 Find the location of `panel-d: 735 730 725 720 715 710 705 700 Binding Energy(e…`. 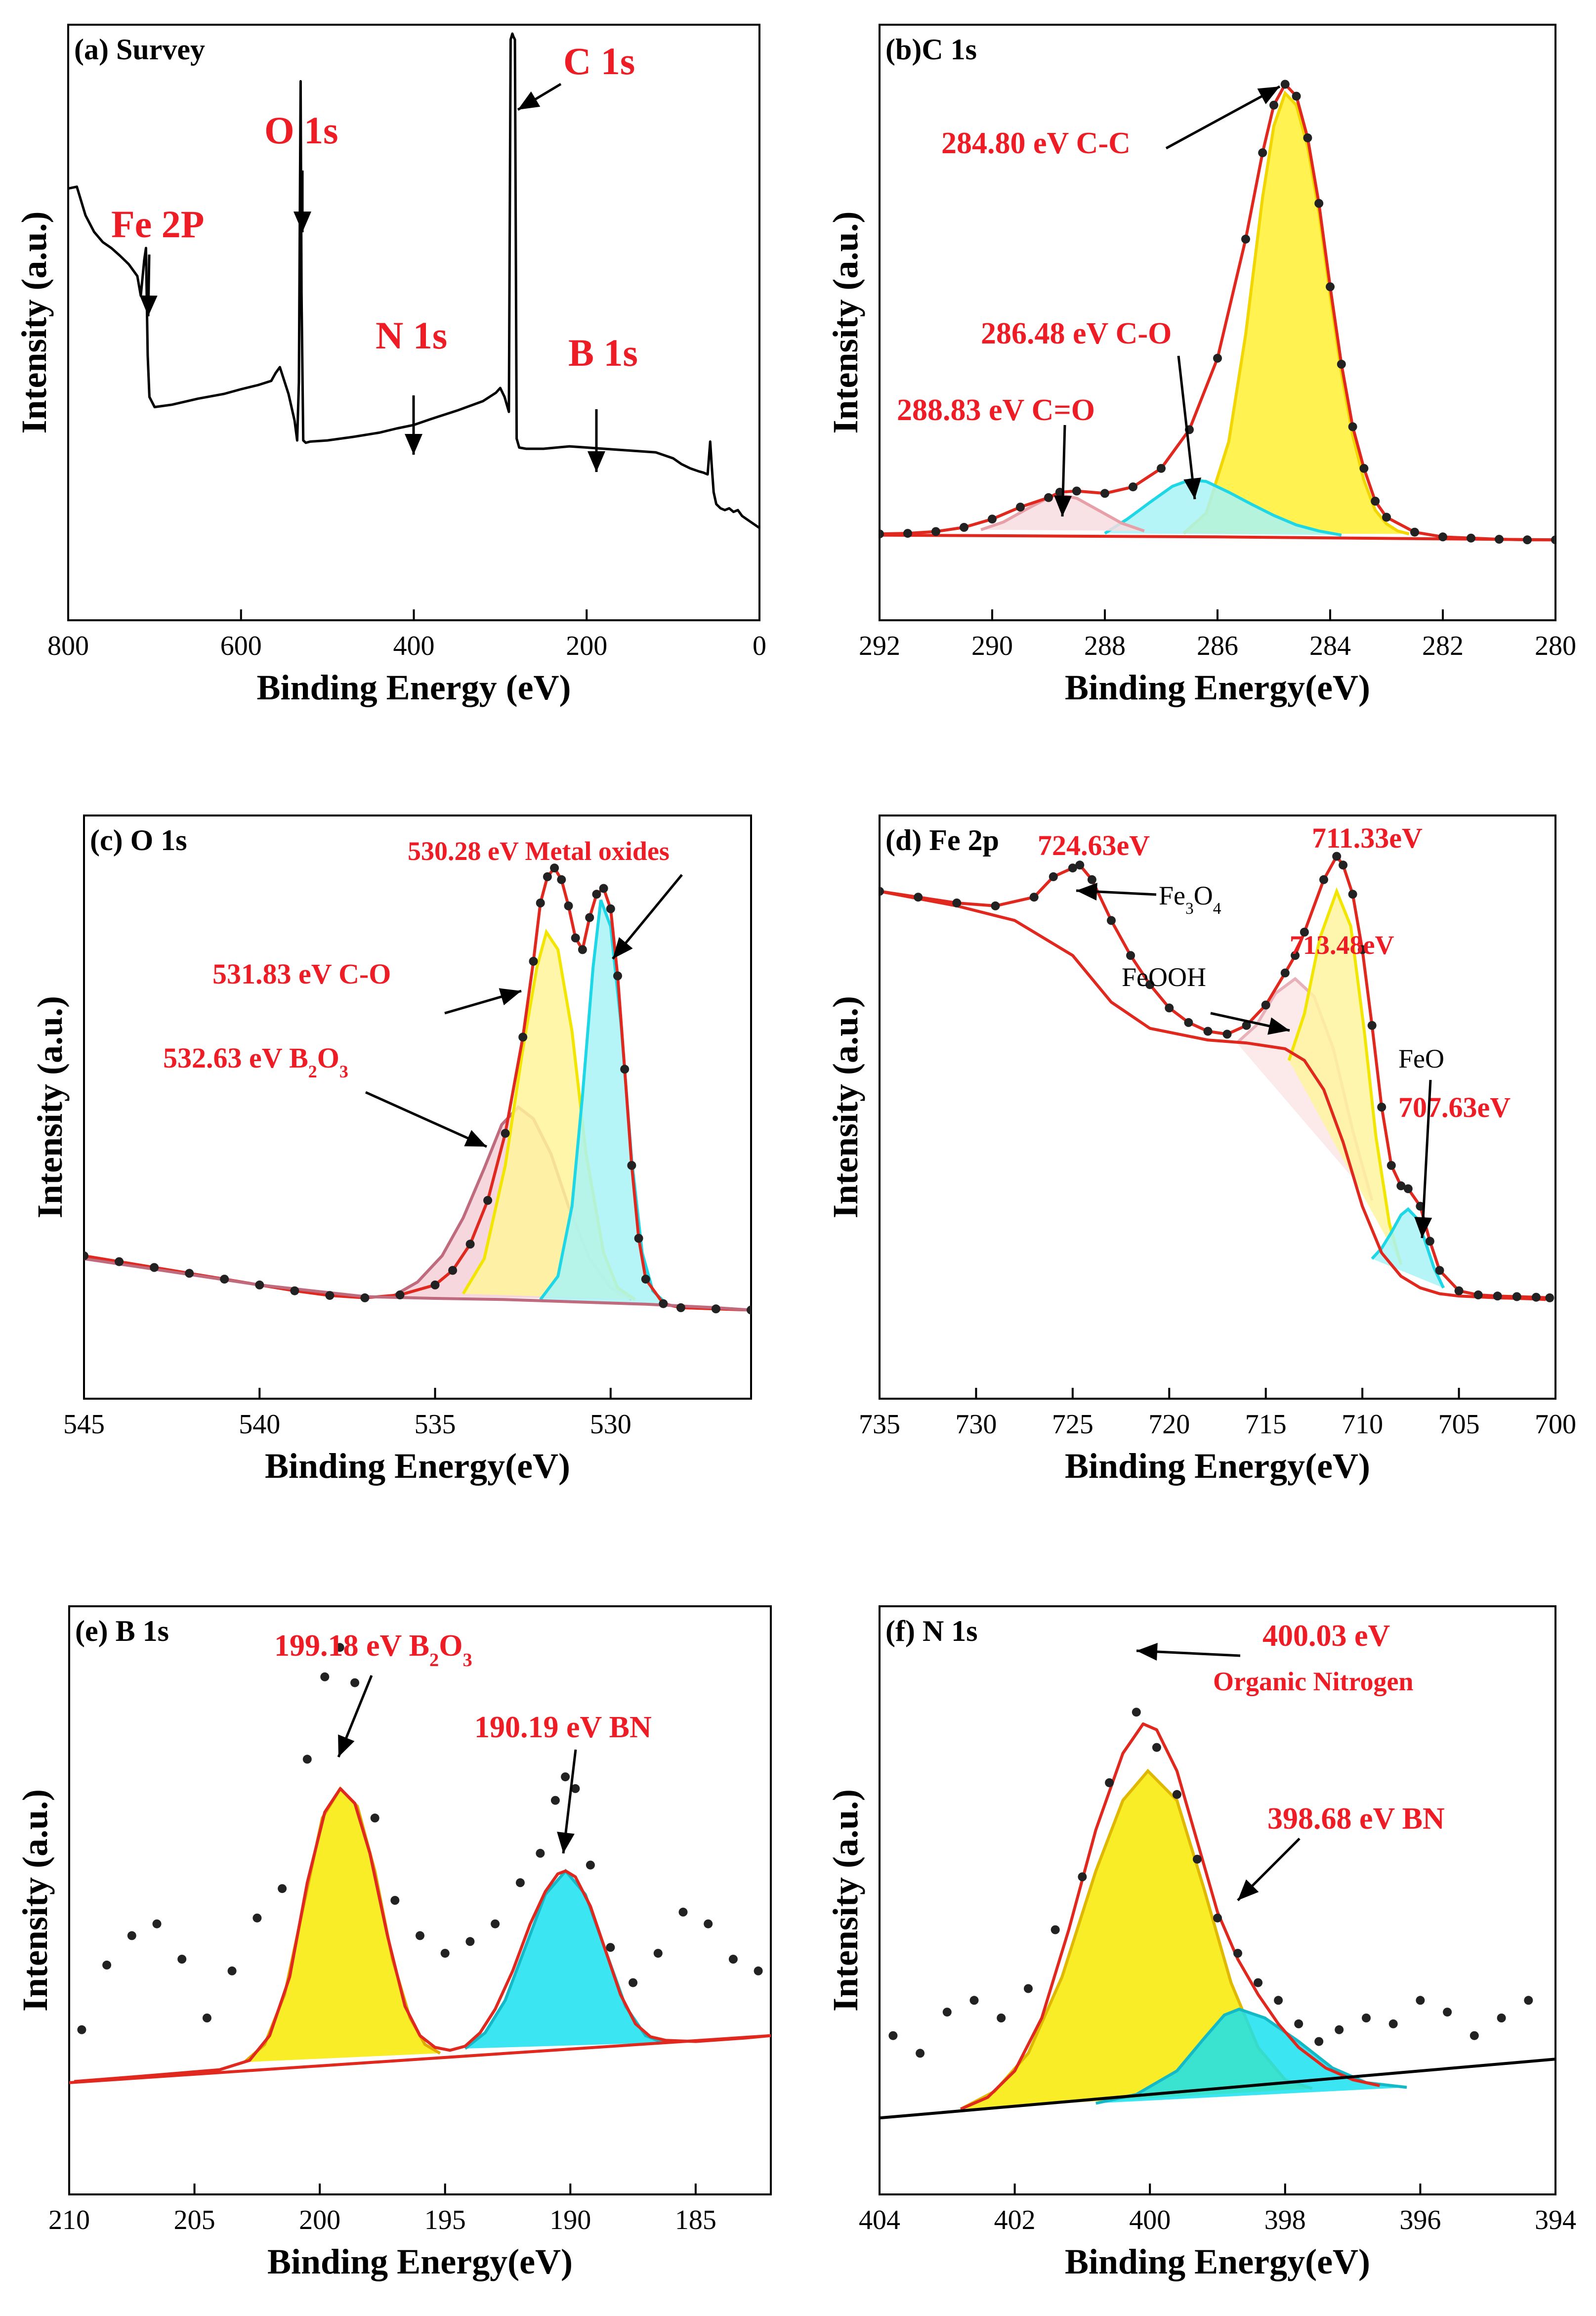

panel-d: 735 730 725 720 715 710 705 700 Binding Energy(e… is located at coordinates (1201, 1150).